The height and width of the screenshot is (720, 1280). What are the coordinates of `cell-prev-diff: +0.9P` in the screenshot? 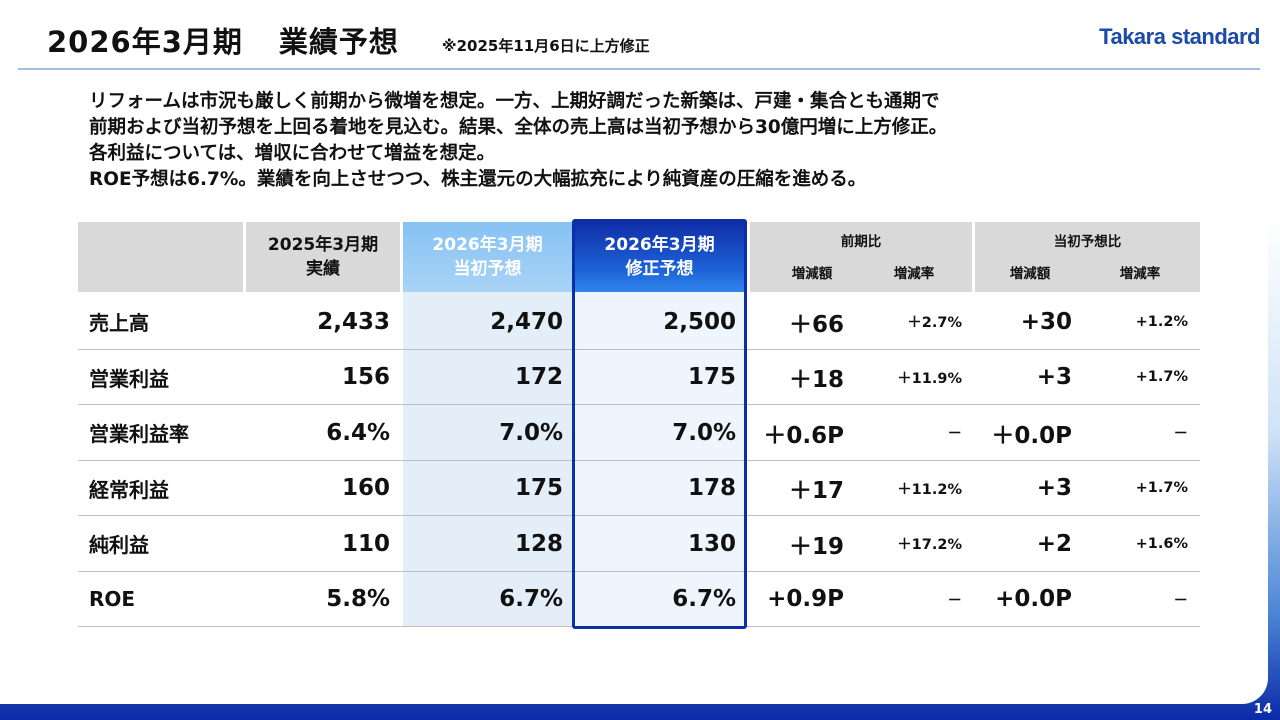 It's located at (805, 599).